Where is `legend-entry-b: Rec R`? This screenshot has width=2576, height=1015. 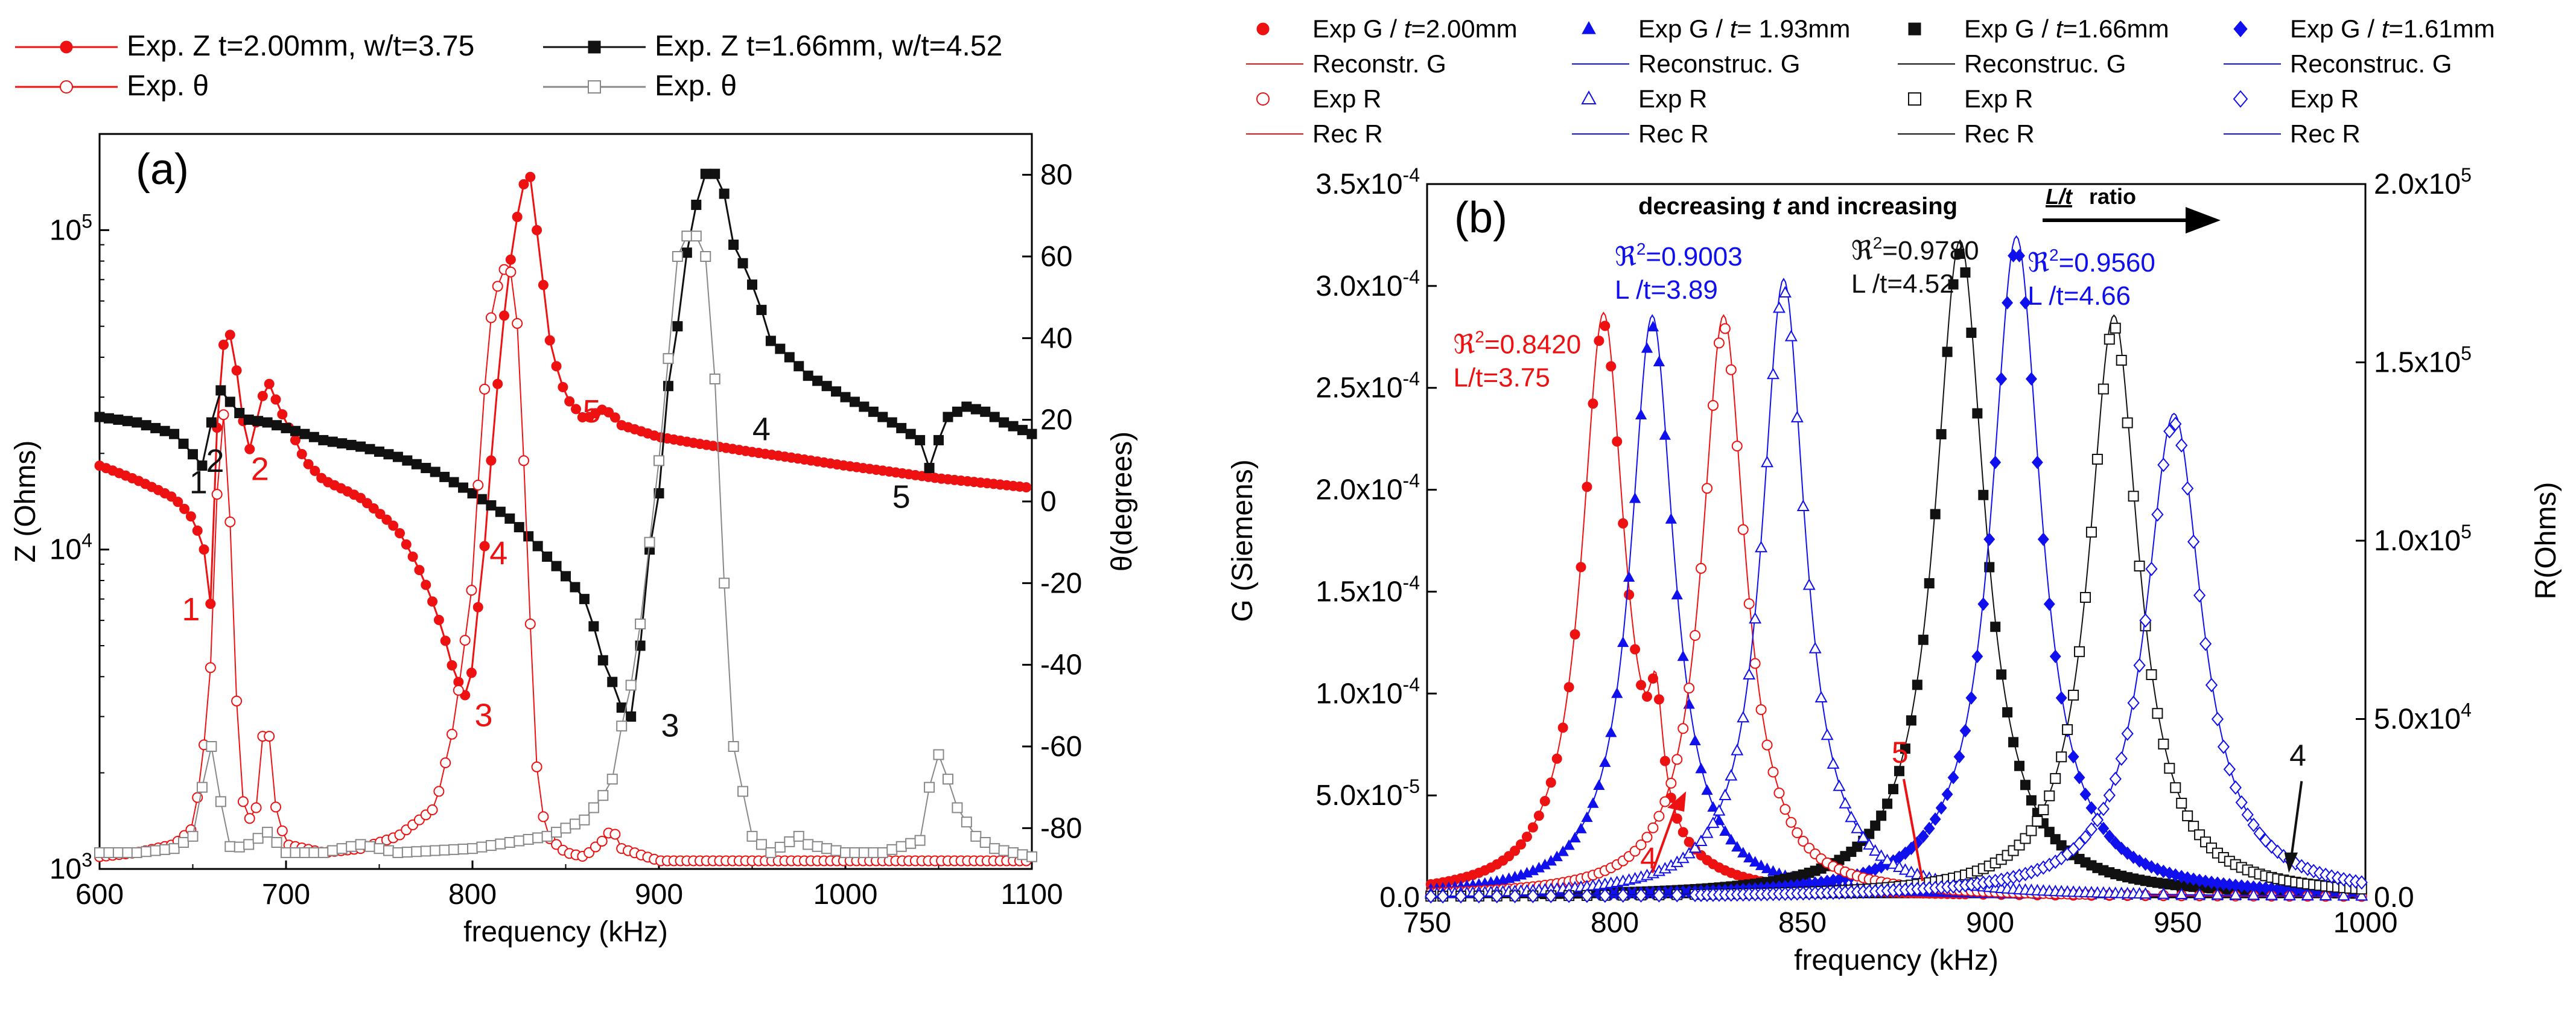 legend-entry-b: Rec R is located at coordinates (1315, 133).